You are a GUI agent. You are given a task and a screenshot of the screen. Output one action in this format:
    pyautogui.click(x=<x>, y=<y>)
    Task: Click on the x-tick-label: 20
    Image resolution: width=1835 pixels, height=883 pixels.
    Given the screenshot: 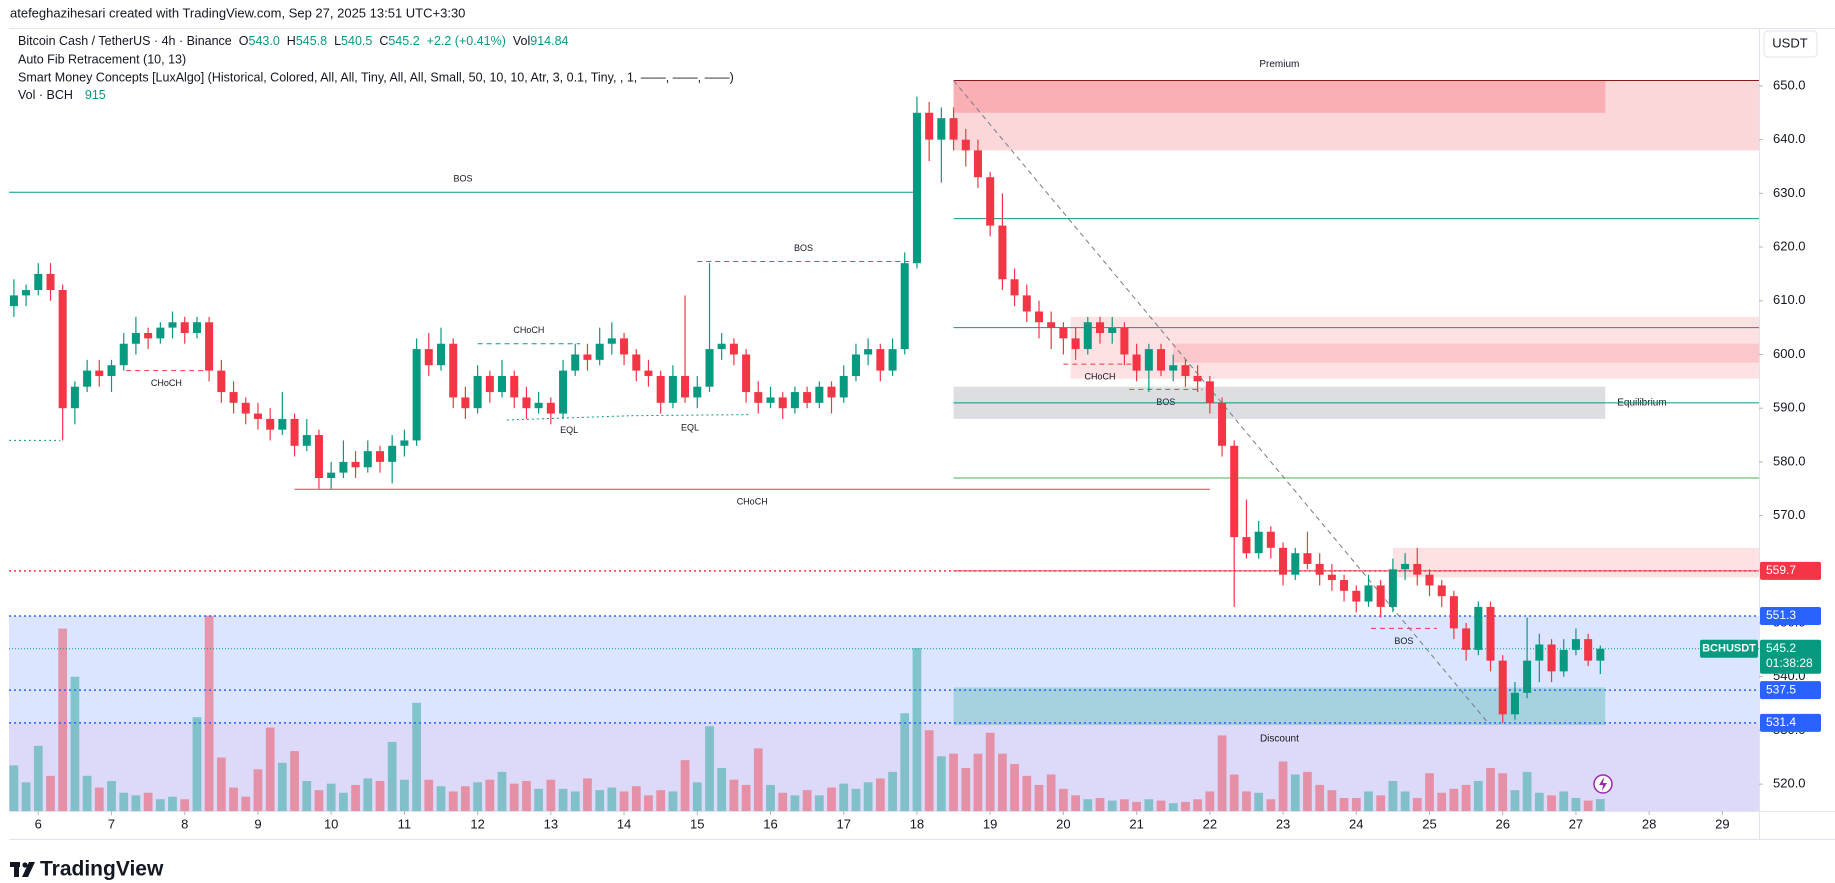 What is the action you would take?
    pyautogui.click(x=1063, y=823)
    